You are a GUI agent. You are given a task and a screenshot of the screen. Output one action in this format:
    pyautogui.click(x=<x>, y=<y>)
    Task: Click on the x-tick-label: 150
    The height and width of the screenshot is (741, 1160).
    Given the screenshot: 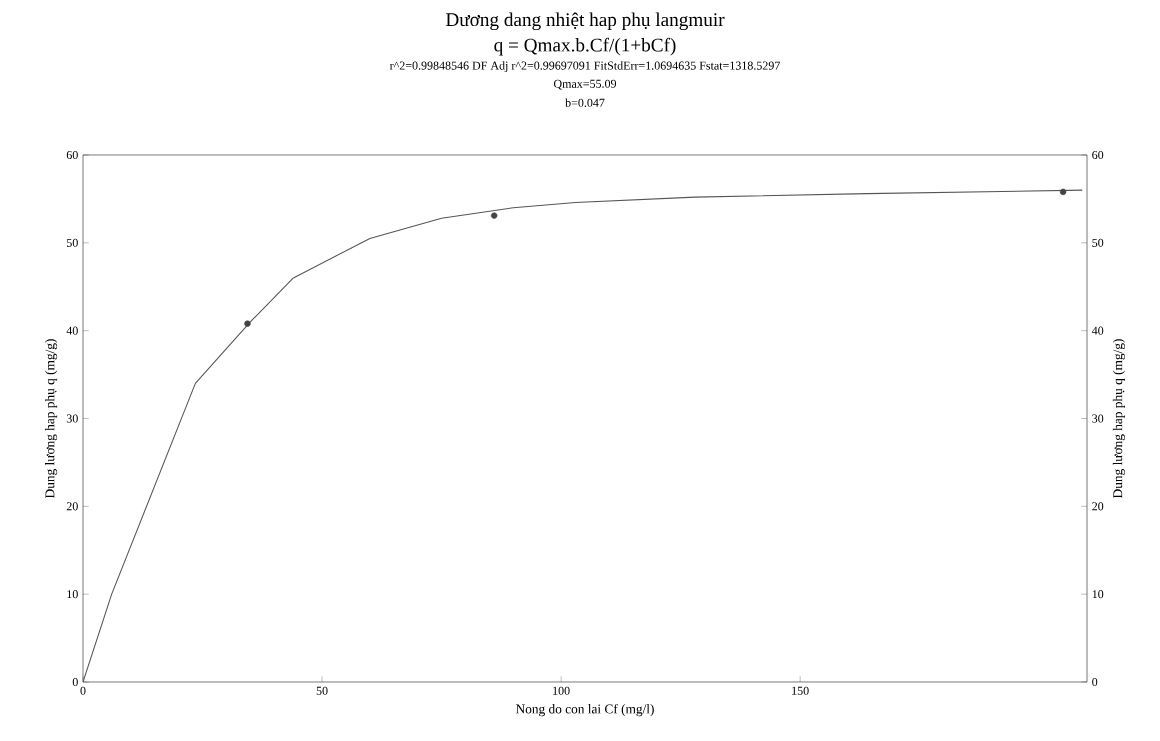 What is the action you would take?
    pyautogui.click(x=800, y=690)
    